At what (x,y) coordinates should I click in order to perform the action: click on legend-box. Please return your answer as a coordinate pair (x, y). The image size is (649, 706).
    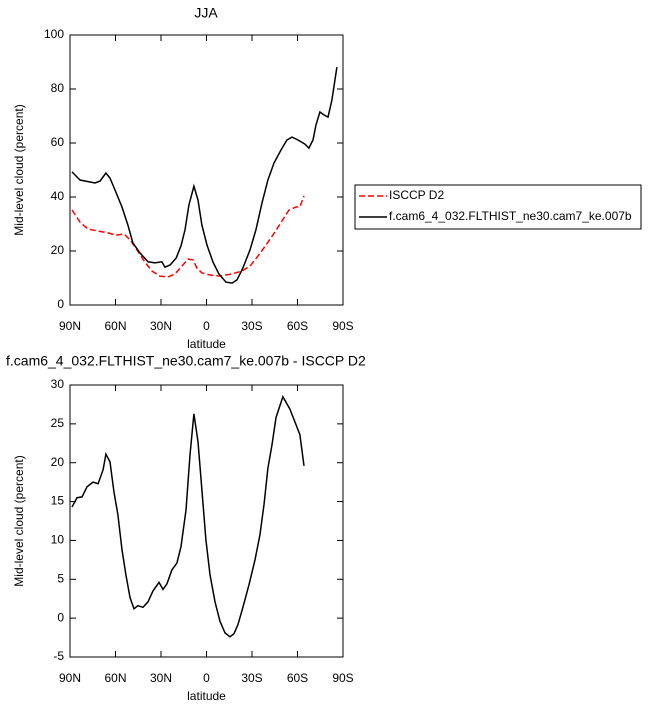
    Looking at the image, I should click on (498, 207).